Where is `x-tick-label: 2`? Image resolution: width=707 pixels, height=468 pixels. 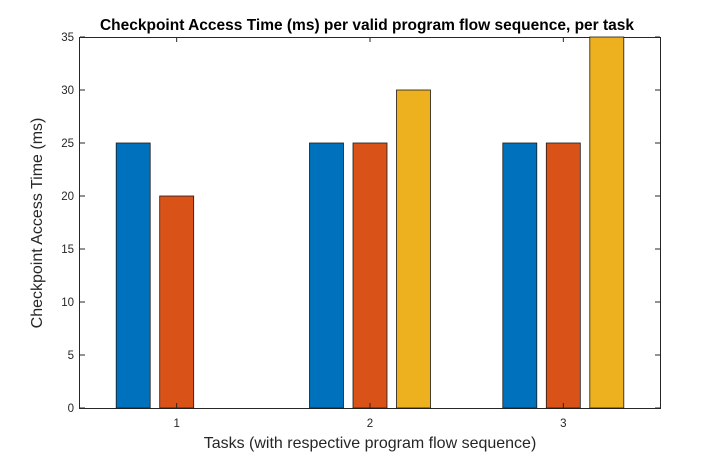 x-tick-label: 2 is located at coordinates (370, 424).